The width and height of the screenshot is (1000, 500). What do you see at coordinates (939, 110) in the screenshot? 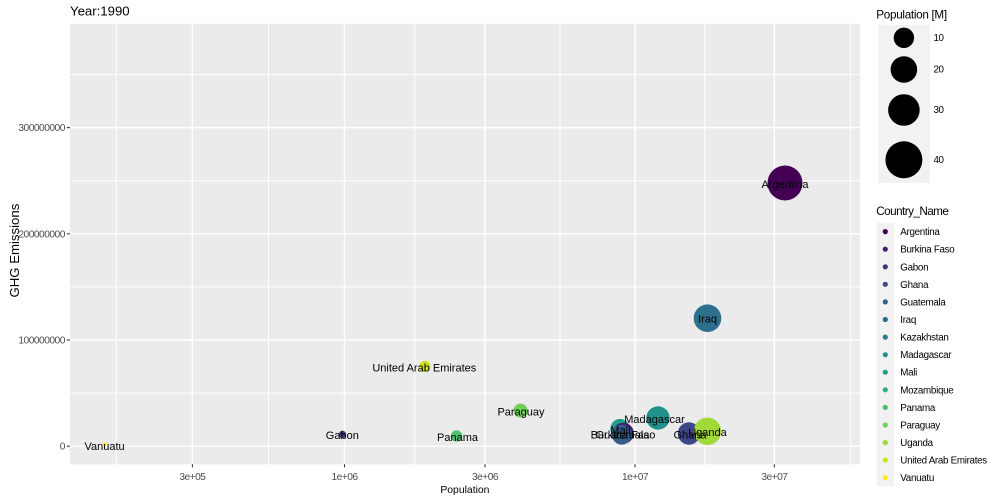
I see `svg-text: 30` at bounding box center [939, 110].